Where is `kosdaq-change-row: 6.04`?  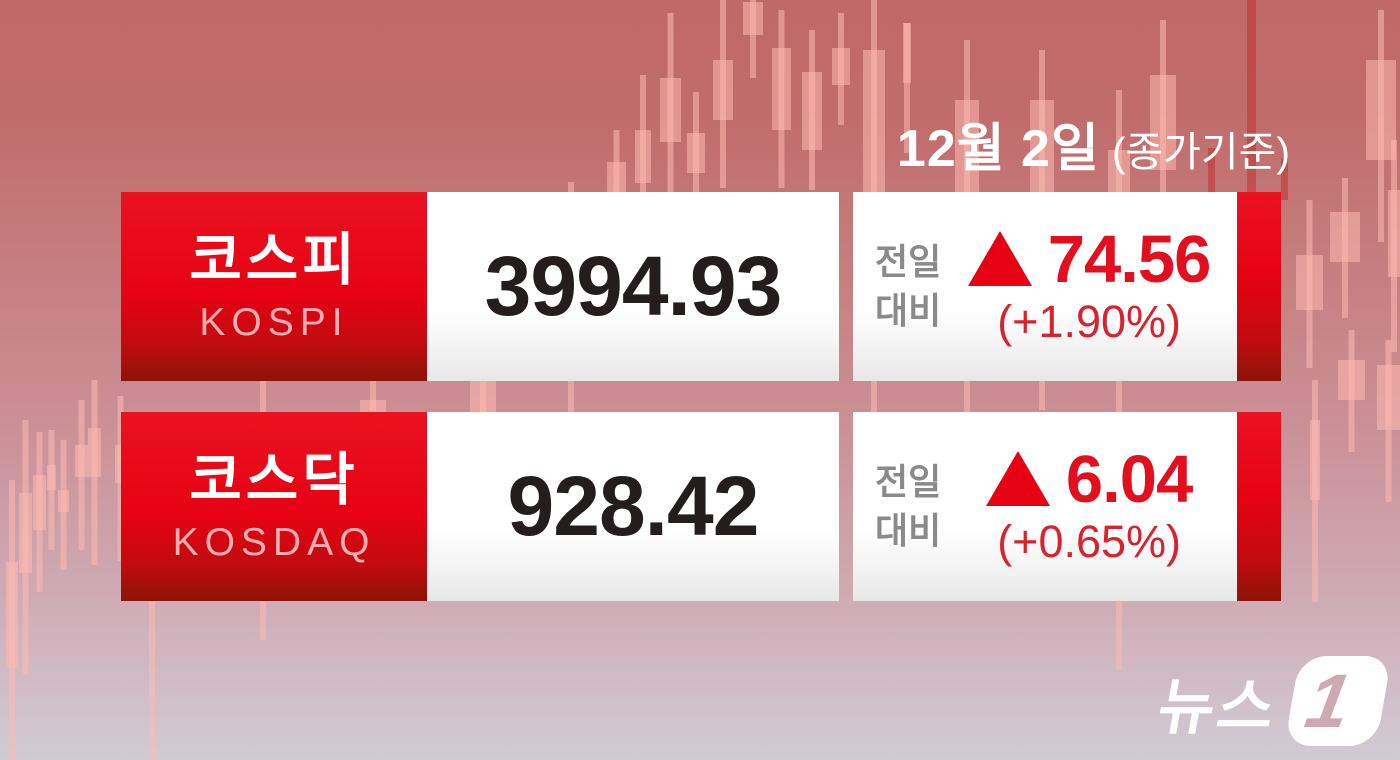 kosdaq-change-row: 6.04 is located at coordinates (1089, 479).